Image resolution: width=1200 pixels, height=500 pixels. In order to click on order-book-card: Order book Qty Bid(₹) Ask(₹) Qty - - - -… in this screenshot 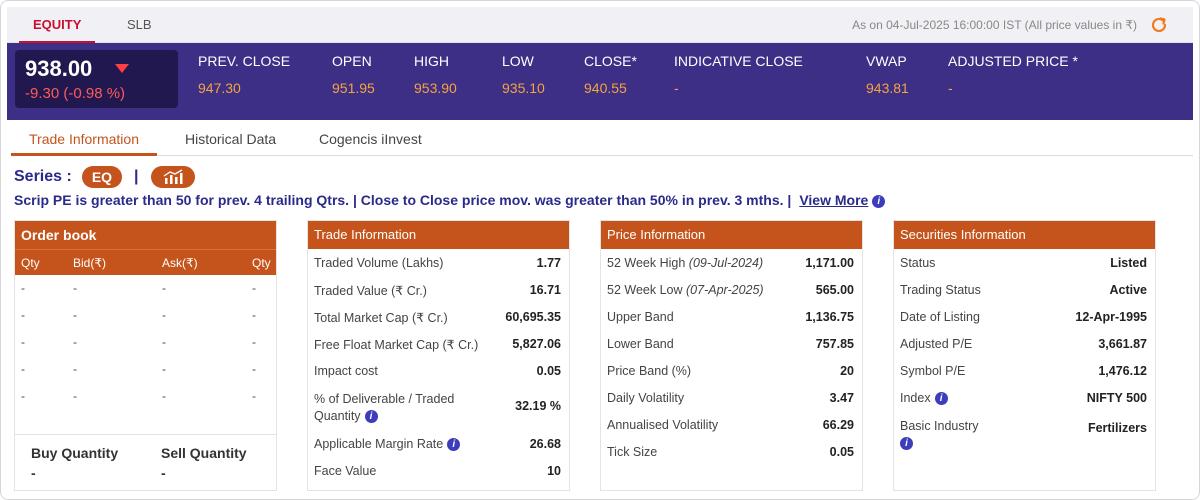, I will do `click(145, 355)`.